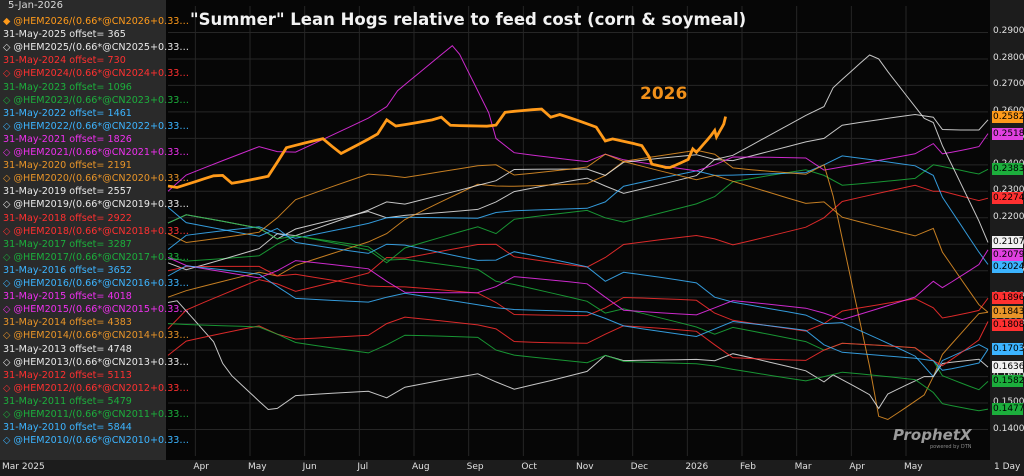 The height and width of the screenshot is (476, 1024). Describe the element at coordinates (67, 113) in the screenshot. I see `legend-item: 31-May-2022 offset= 1461` at that location.